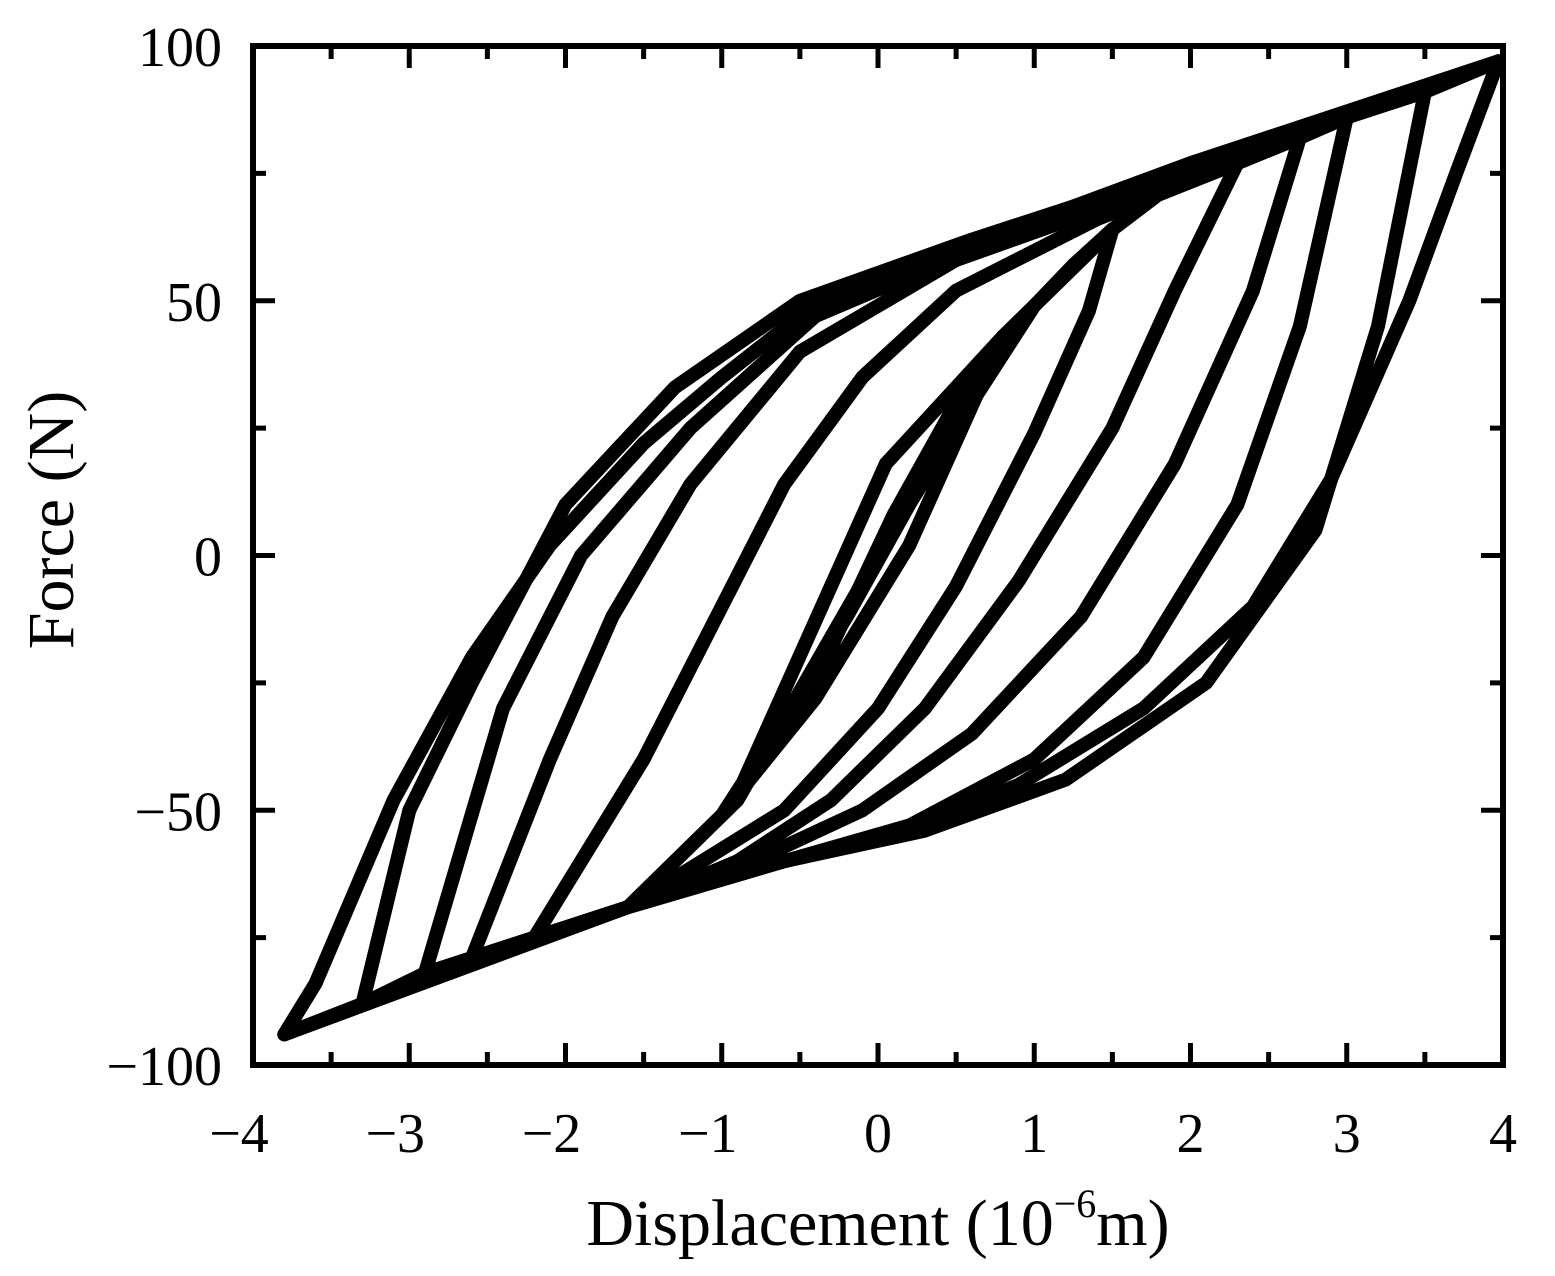 The image size is (1555, 1276). Describe the element at coordinates (1034, 1134) in the screenshot. I see `x-tick-label: 1` at that location.